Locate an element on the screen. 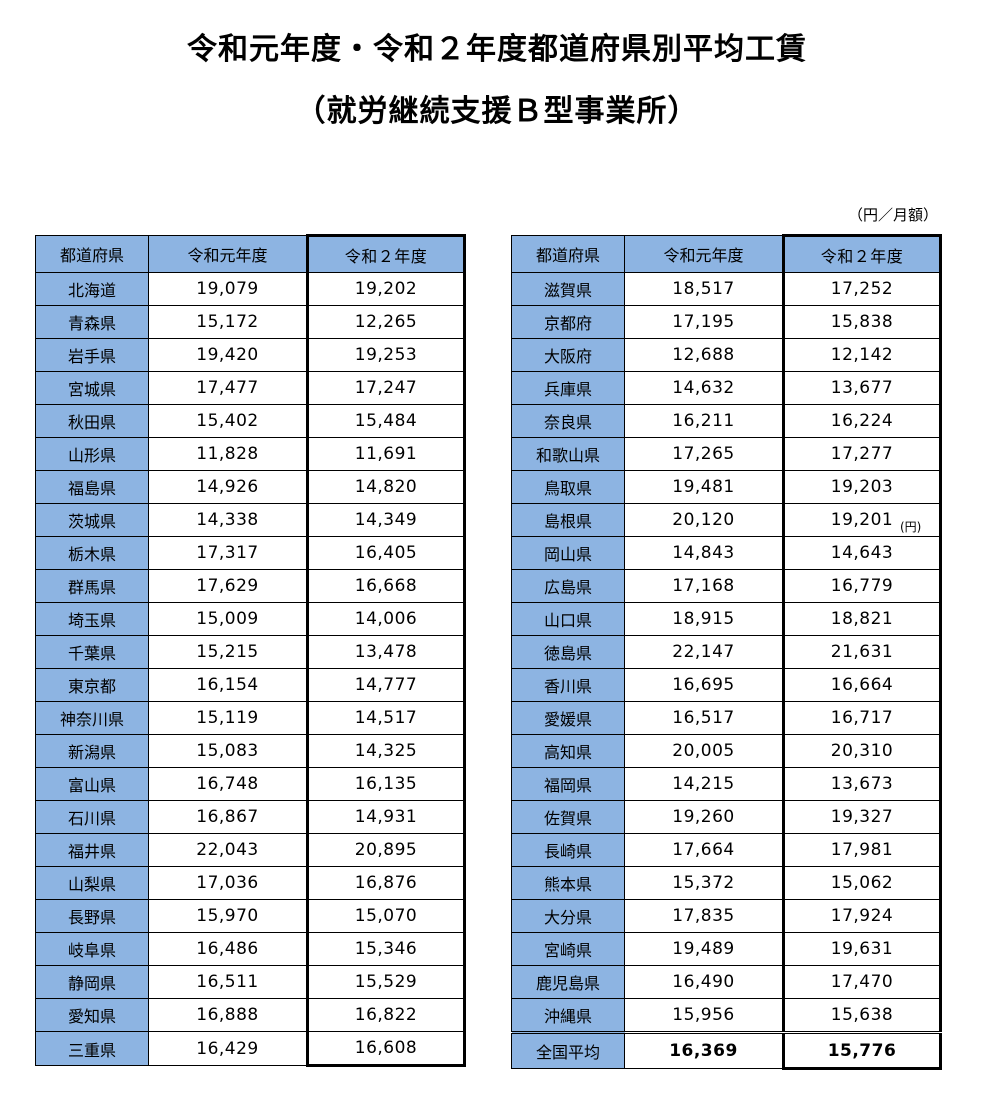  prefecture-cell: 北海道 is located at coordinates (92, 289).